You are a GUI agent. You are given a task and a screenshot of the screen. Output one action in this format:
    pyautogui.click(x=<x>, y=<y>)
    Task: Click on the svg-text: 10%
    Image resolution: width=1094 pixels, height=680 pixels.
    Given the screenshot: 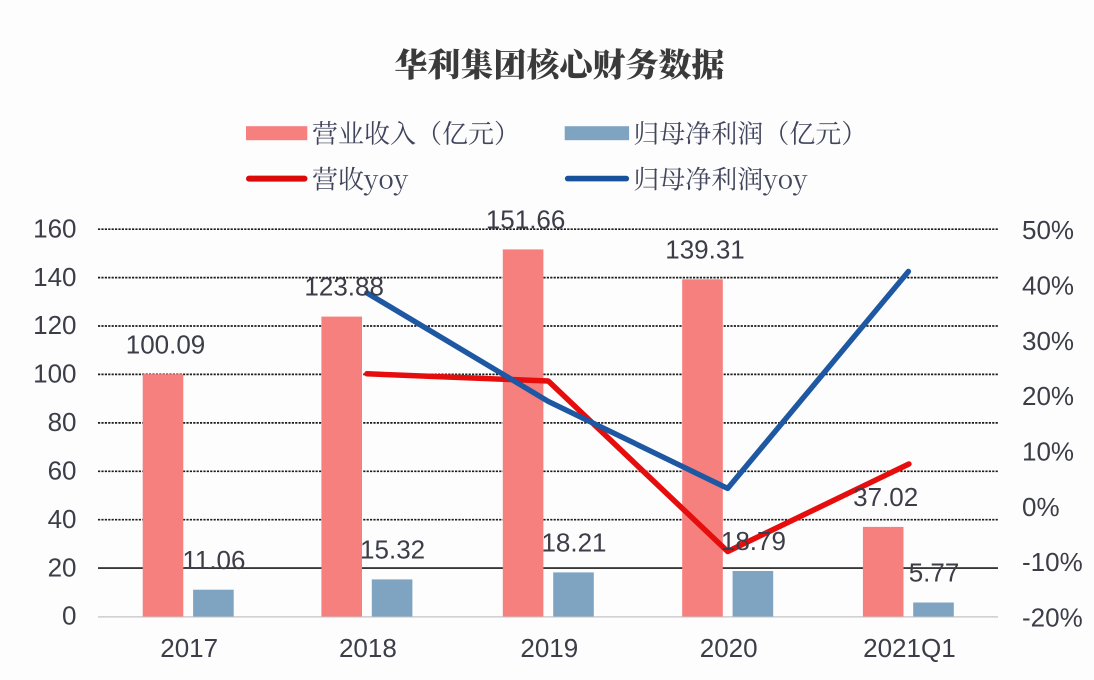 What is the action you would take?
    pyautogui.click(x=1048, y=452)
    